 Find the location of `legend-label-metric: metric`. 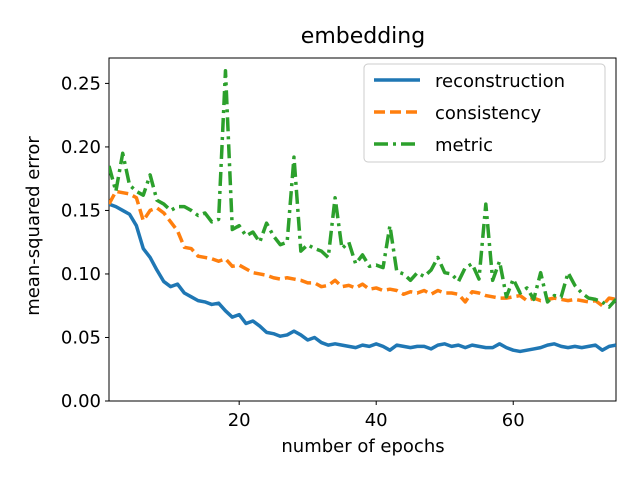

legend-label-metric: metric is located at coordinates (464, 145).